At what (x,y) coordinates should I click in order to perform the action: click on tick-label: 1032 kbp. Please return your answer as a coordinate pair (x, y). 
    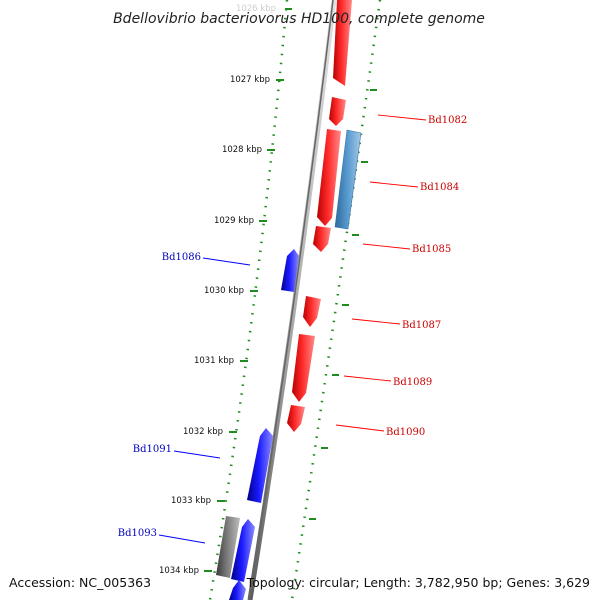
    Looking at the image, I should click on (203, 432).